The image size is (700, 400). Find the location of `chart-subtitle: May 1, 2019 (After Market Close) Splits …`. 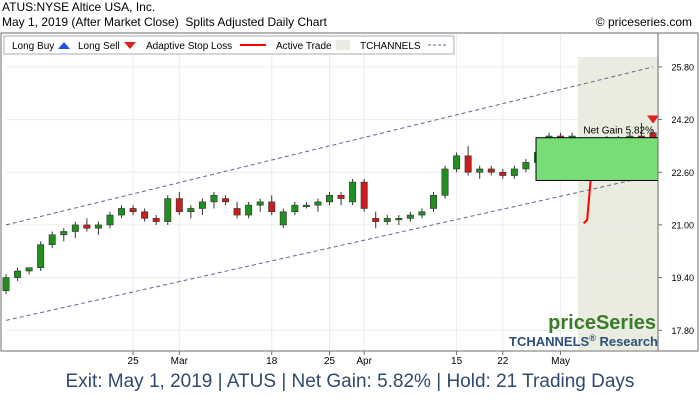

chart-subtitle: May 1, 2019 (After Market Close) Splits … is located at coordinates (164, 22).